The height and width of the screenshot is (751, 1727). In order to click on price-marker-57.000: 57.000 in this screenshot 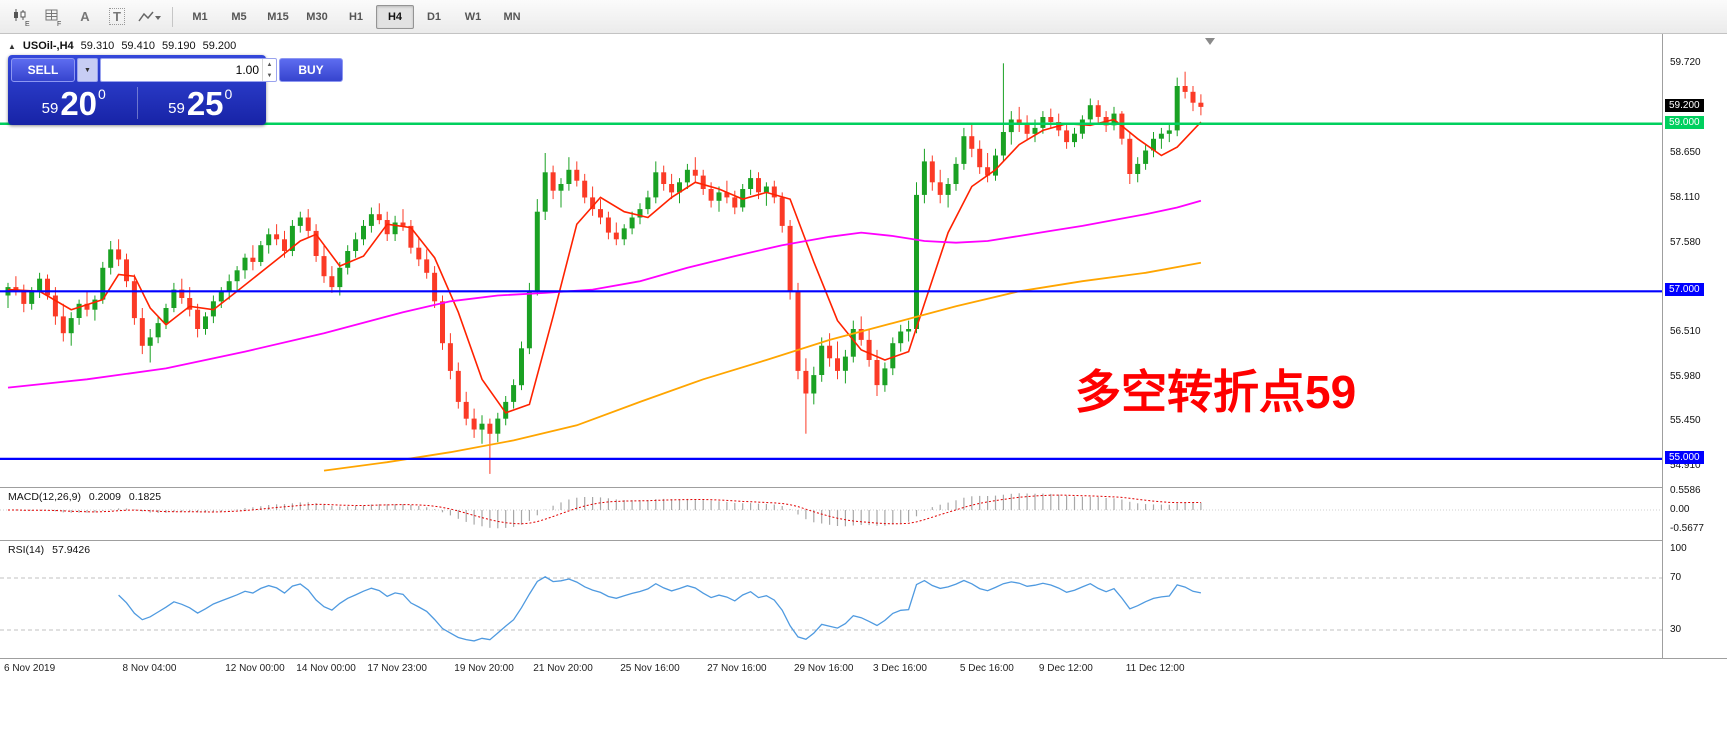, I will do `click(1684, 290)`.